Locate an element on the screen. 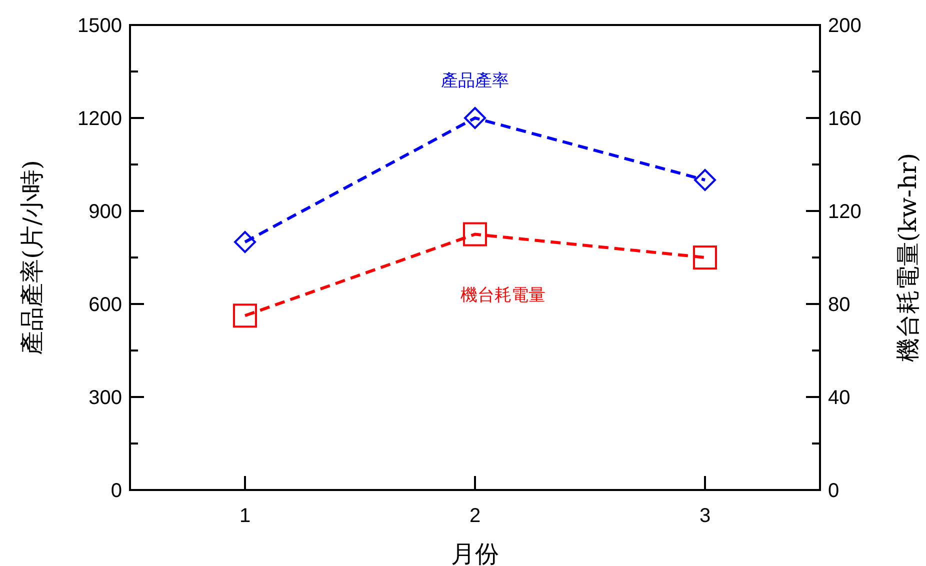 Image resolution: width=926 pixels, height=566 pixels. x-tick-label: 2 is located at coordinates (475, 516).